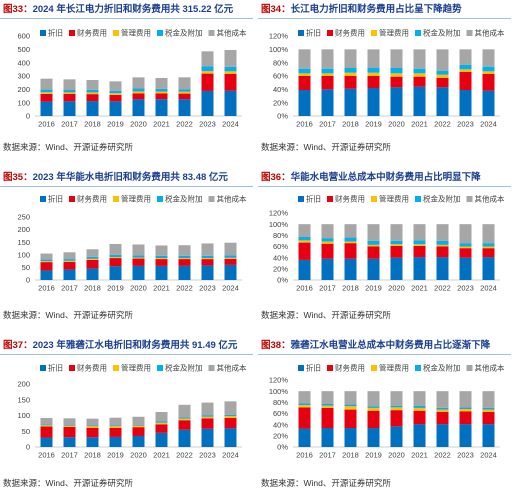  Describe the element at coordinates (46, 421) in the screenshot. I see `bar-segment-2016-other-cost` at that location.